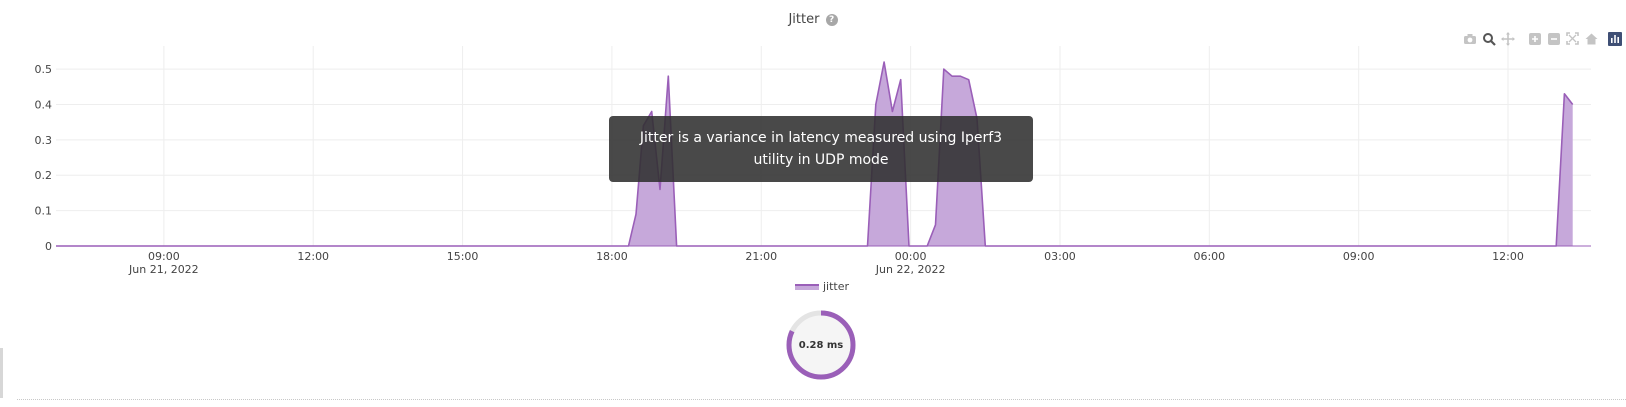 The width and height of the screenshot is (1626, 407). I want to click on x-tick-label: 00:00, so click(911, 256).